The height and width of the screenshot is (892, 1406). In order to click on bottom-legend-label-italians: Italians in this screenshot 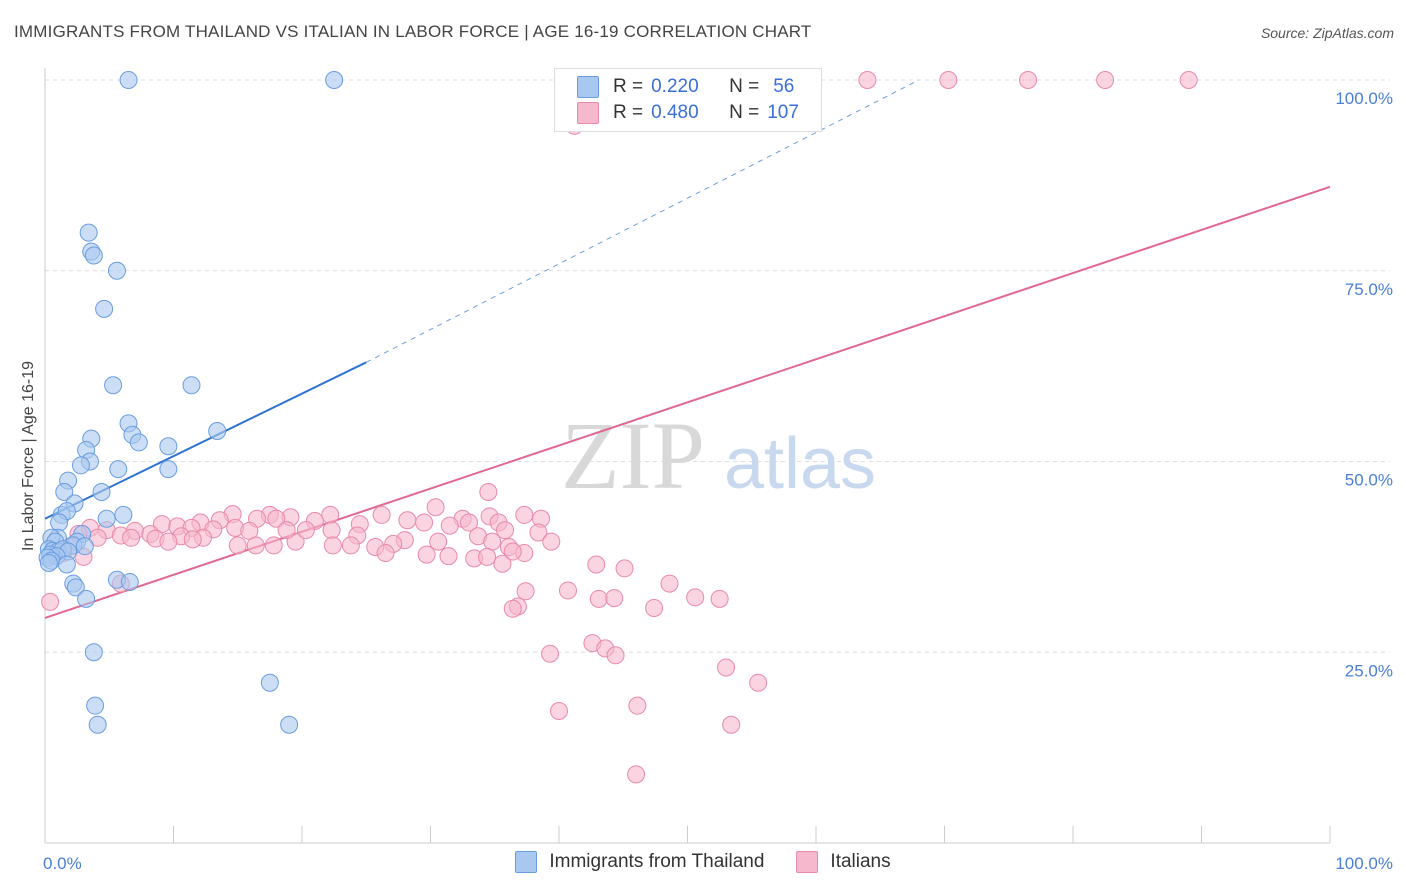, I will do `click(860, 861)`.